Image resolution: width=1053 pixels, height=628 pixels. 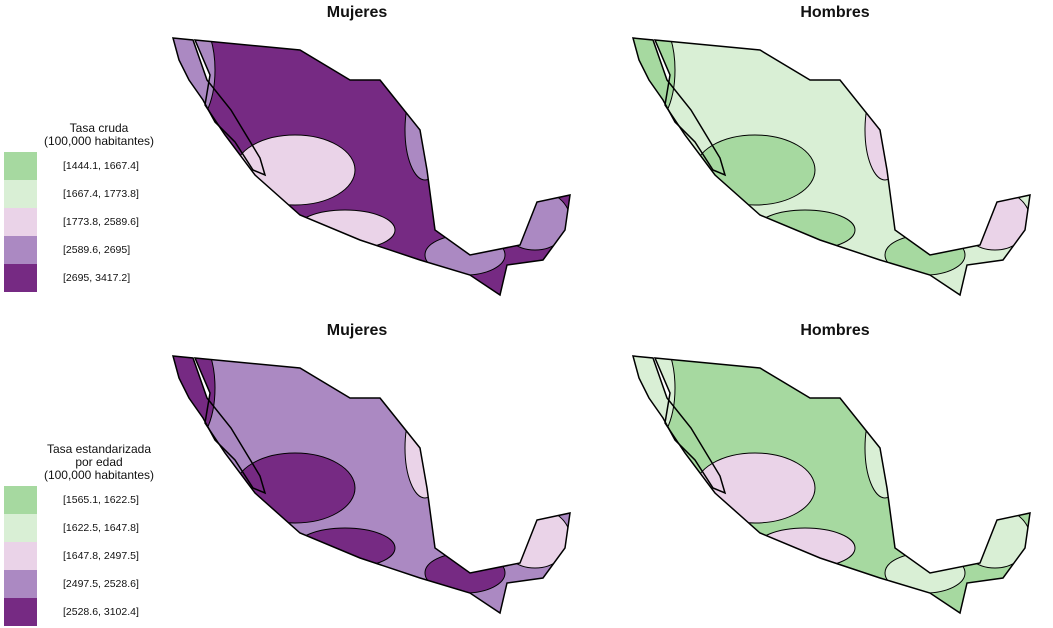 What do you see at coordinates (101, 556) in the screenshot?
I see `legend-label: [1647.8, 2497.5]` at bounding box center [101, 556].